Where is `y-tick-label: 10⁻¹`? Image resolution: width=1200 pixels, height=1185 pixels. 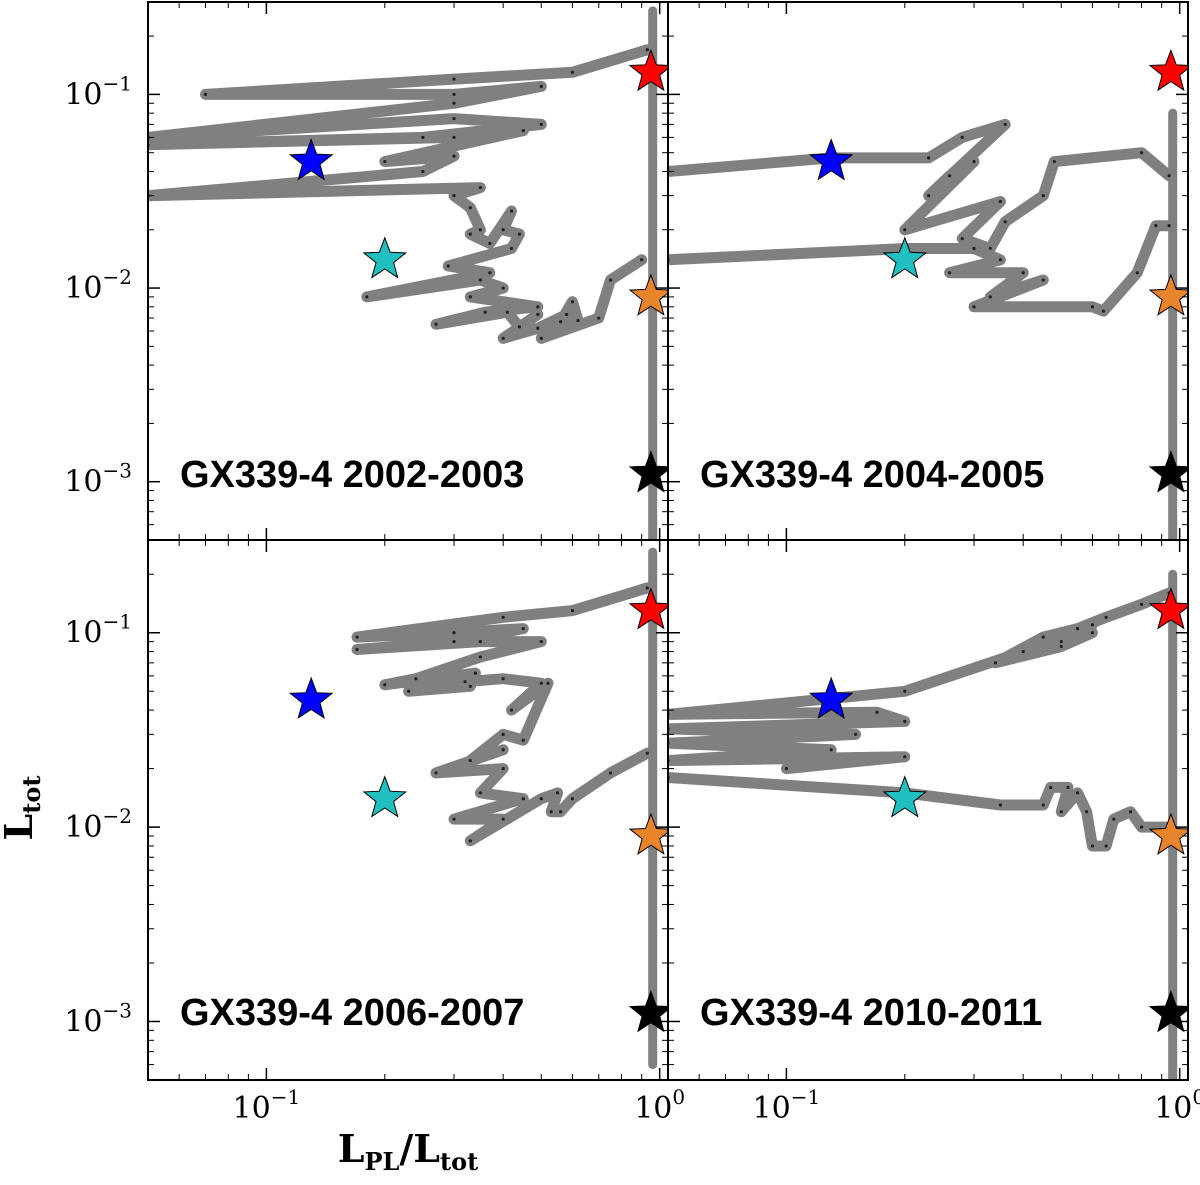 y-tick-label: 10⁻¹ is located at coordinates (98, 630).